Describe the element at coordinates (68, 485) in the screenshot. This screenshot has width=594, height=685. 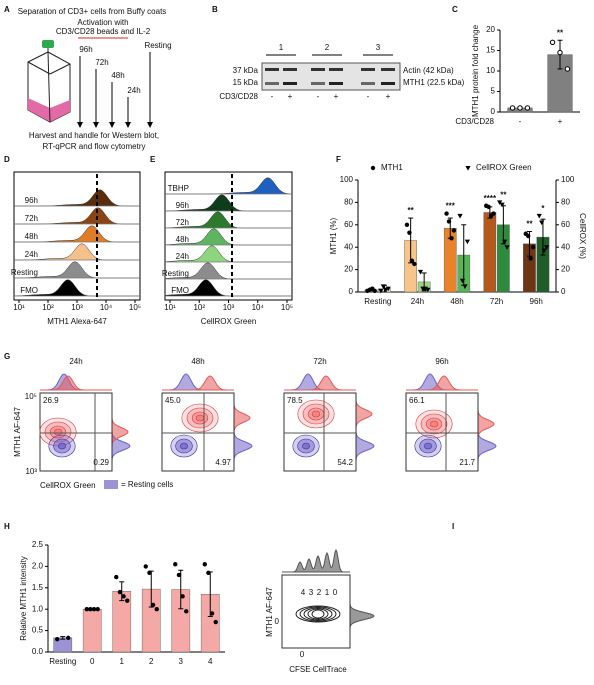
I see `x-axis-label: CellROX Green` at that location.